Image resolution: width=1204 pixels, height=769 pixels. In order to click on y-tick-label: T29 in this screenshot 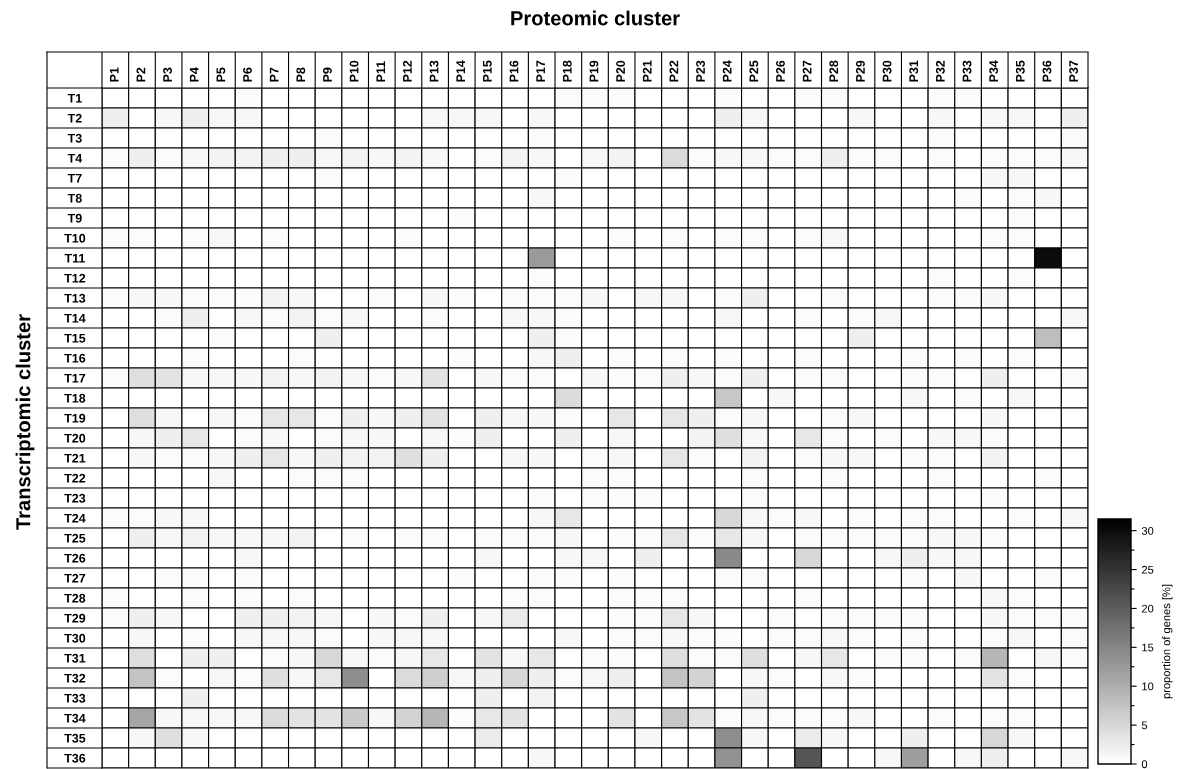, I will do `click(75, 618)`.